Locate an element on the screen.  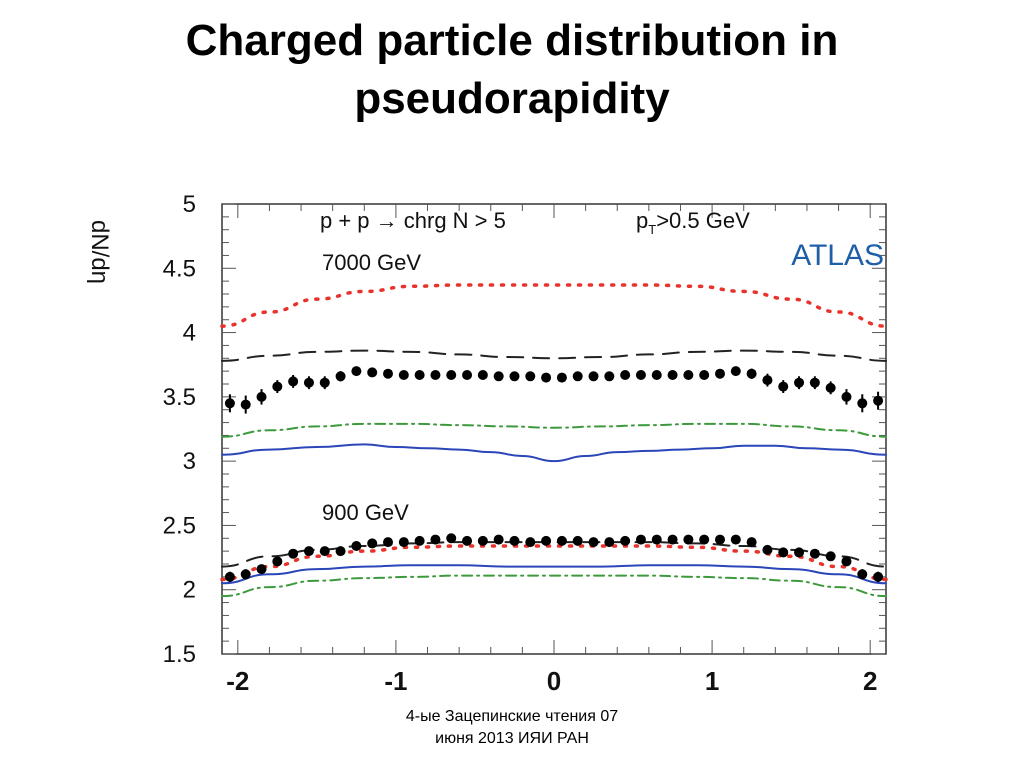
slide-title-line-1: Charged particle distribution in is located at coordinates (512, 40).